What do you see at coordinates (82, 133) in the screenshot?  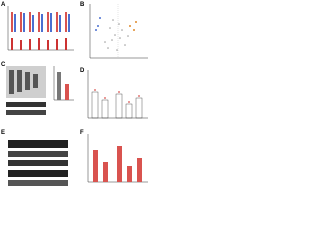 I see `panel-label: F` at bounding box center [82, 133].